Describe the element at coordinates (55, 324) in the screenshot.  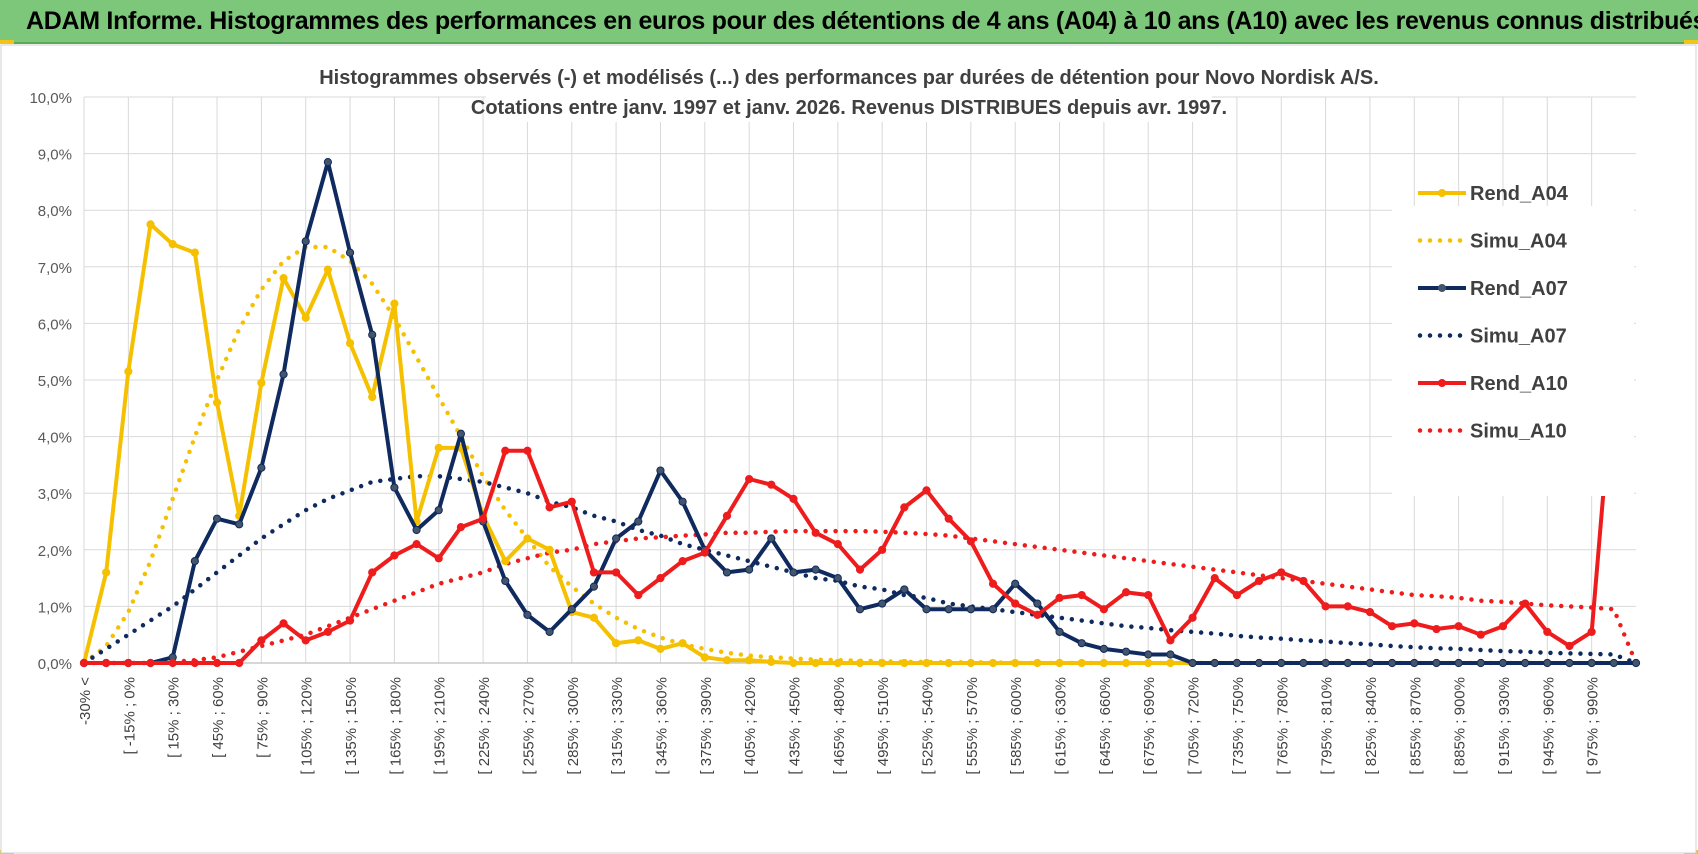
I see `y-tick-label: 6,0%` at that location.